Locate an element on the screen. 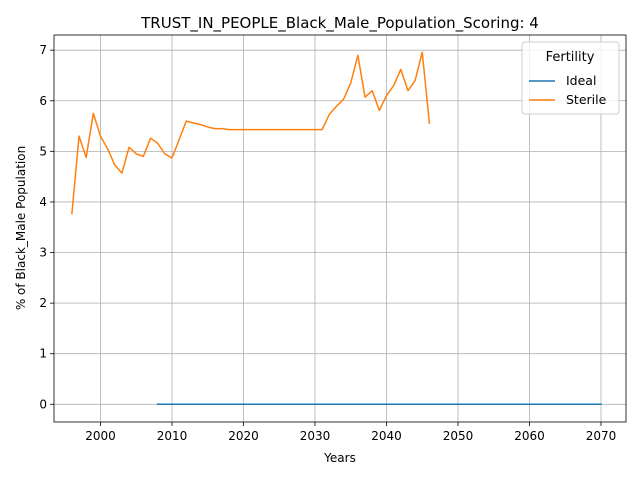  x-tick-label: 2070 is located at coordinates (601, 436).